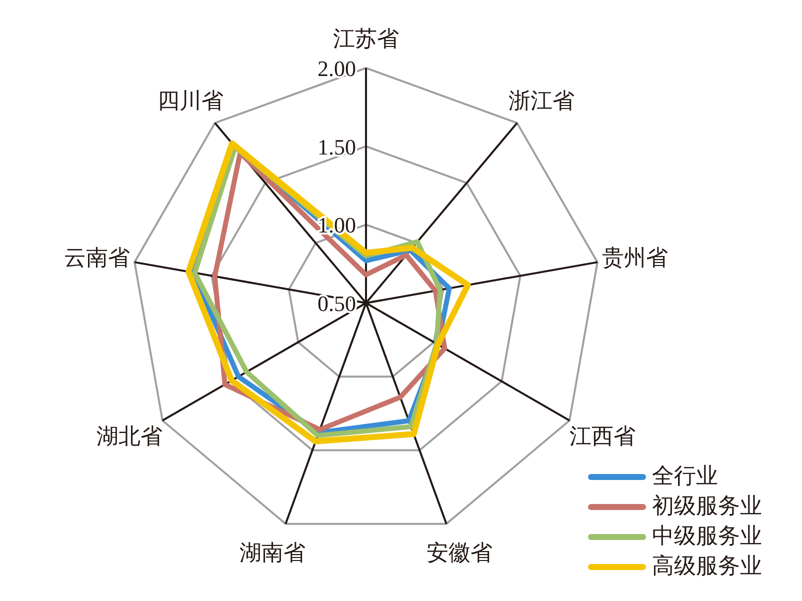 This screenshot has height=601, width=802. I want to click on spoke-label: 湖北省, so click(129, 437).